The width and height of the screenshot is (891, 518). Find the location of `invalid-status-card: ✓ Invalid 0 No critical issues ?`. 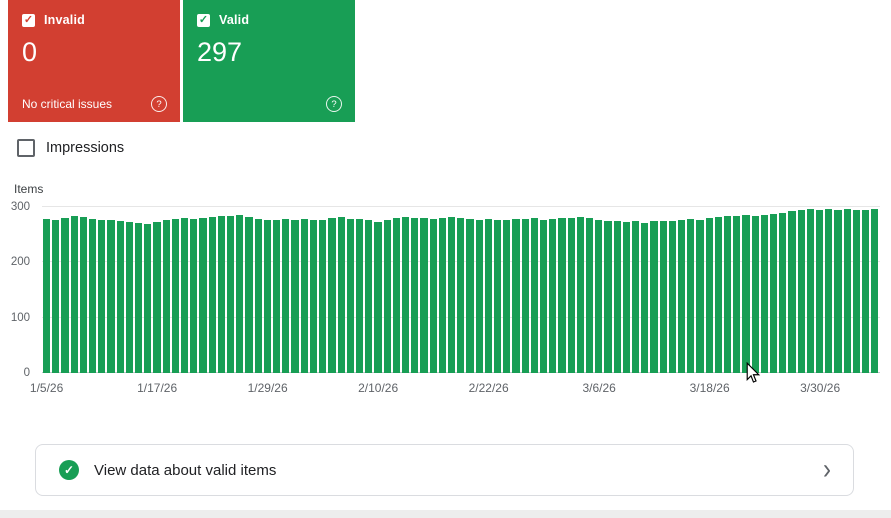

invalid-status-card: ✓ Invalid 0 No critical issues ? is located at coordinates (94, 61).